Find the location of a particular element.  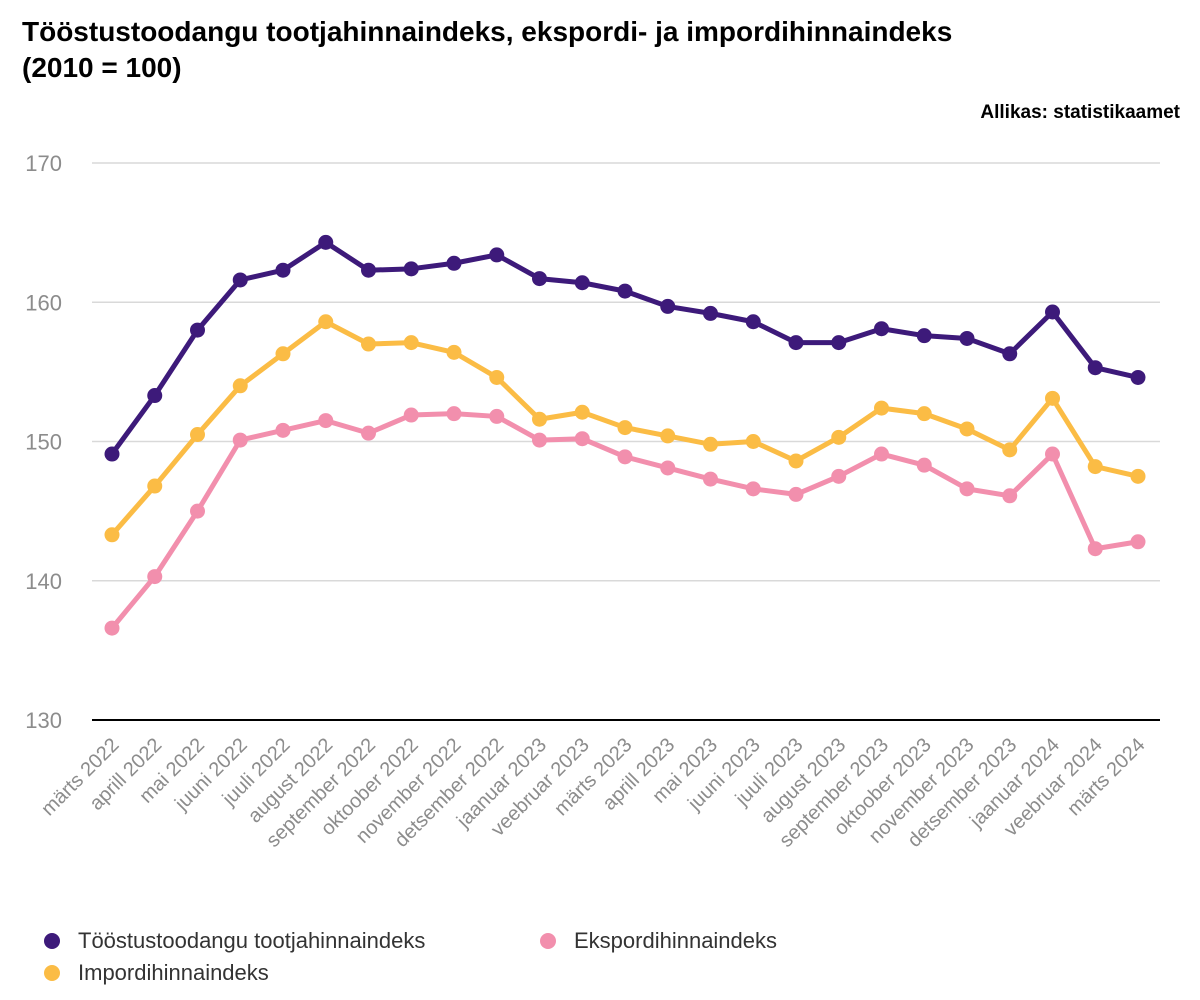

legend-item-producer: Tööstustoodangu tootjahinnaindeks is located at coordinates (234, 941).